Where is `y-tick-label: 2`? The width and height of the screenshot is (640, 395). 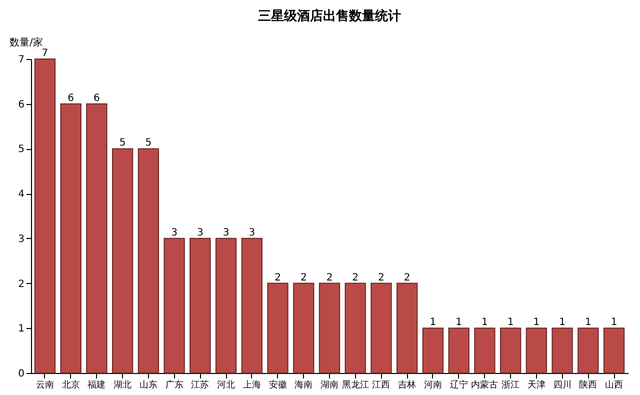
y-tick-label: 2 is located at coordinates (21, 284).